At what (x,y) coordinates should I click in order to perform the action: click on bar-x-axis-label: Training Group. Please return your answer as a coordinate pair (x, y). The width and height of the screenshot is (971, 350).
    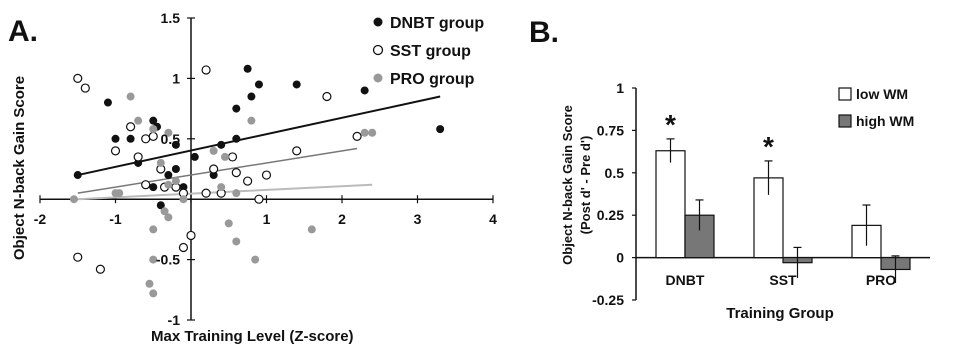
    Looking at the image, I should click on (780, 313).